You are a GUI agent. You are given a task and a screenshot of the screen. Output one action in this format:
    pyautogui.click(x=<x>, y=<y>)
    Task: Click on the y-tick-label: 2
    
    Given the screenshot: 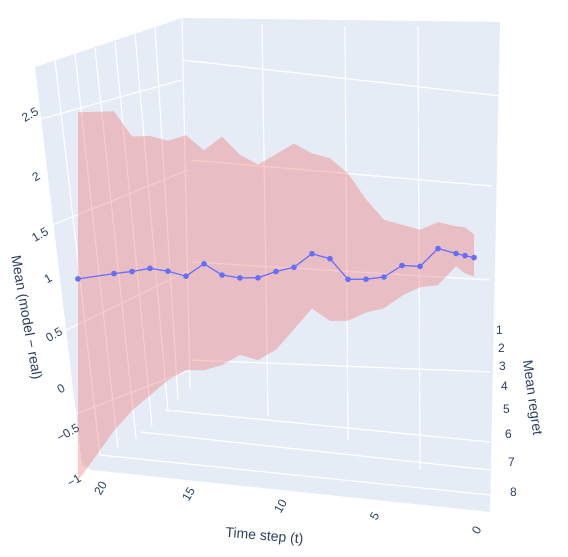 What is the action you would take?
    pyautogui.click(x=501, y=348)
    